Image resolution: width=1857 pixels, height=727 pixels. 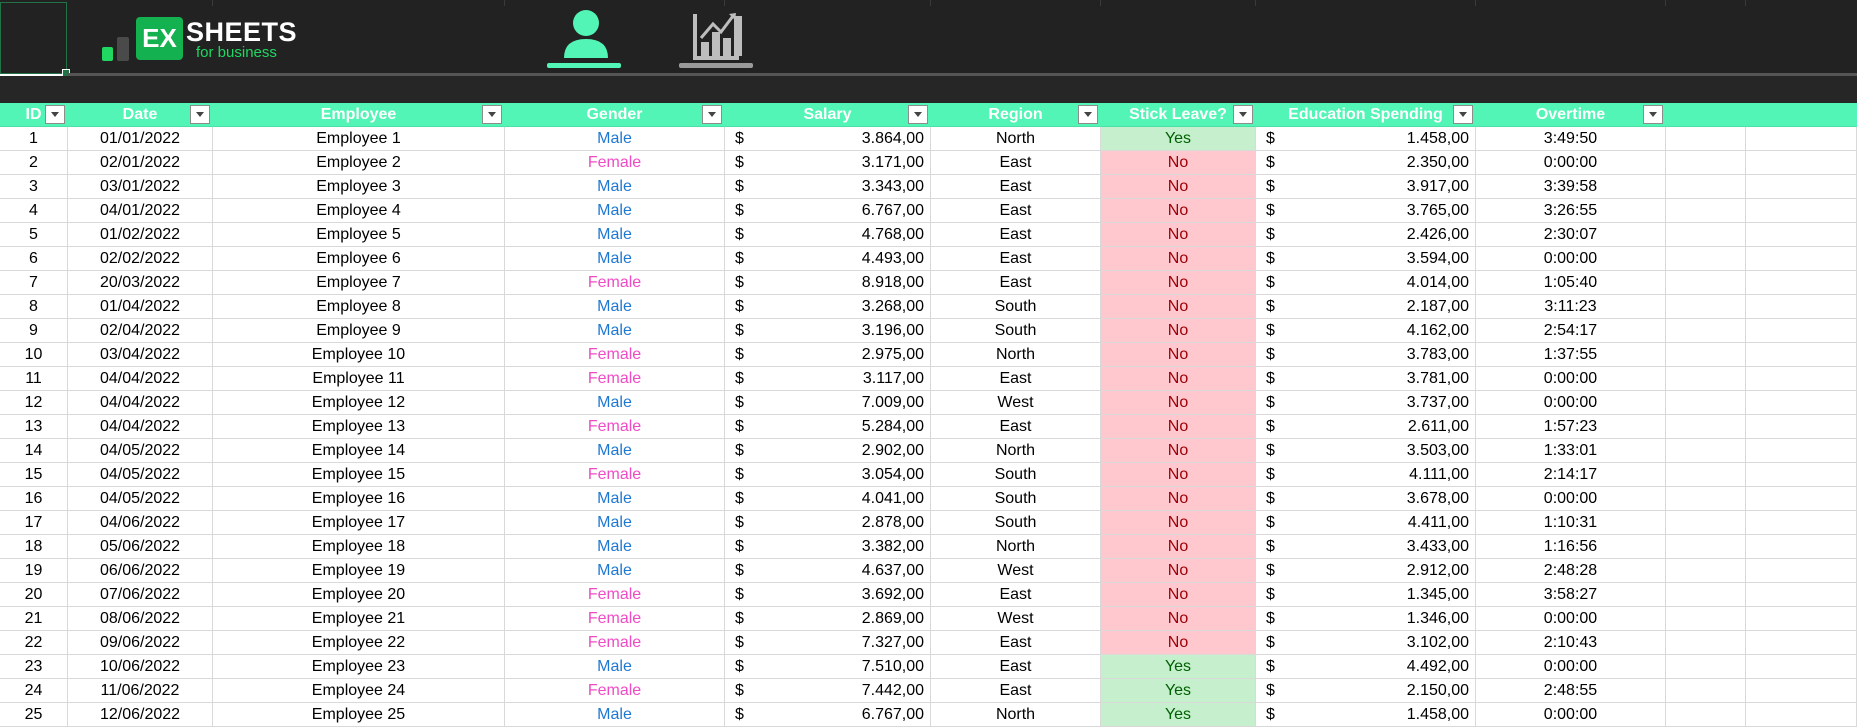 What do you see at coordinates (1571, 643) in the screenshot?
I see `cell-overtime: 2:10:43` at bounding box center [1571, 643].